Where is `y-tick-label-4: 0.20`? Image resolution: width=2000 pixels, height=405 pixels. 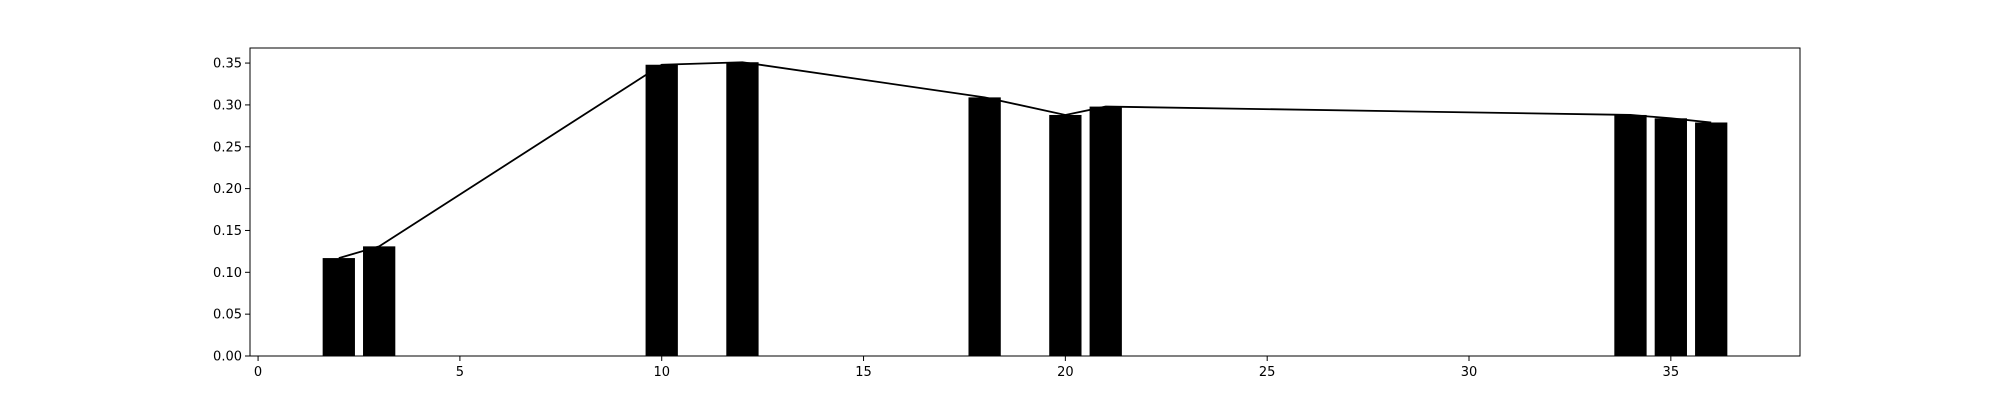 y-tick-label-4: 0.20 is located at coordinates (227, 189).